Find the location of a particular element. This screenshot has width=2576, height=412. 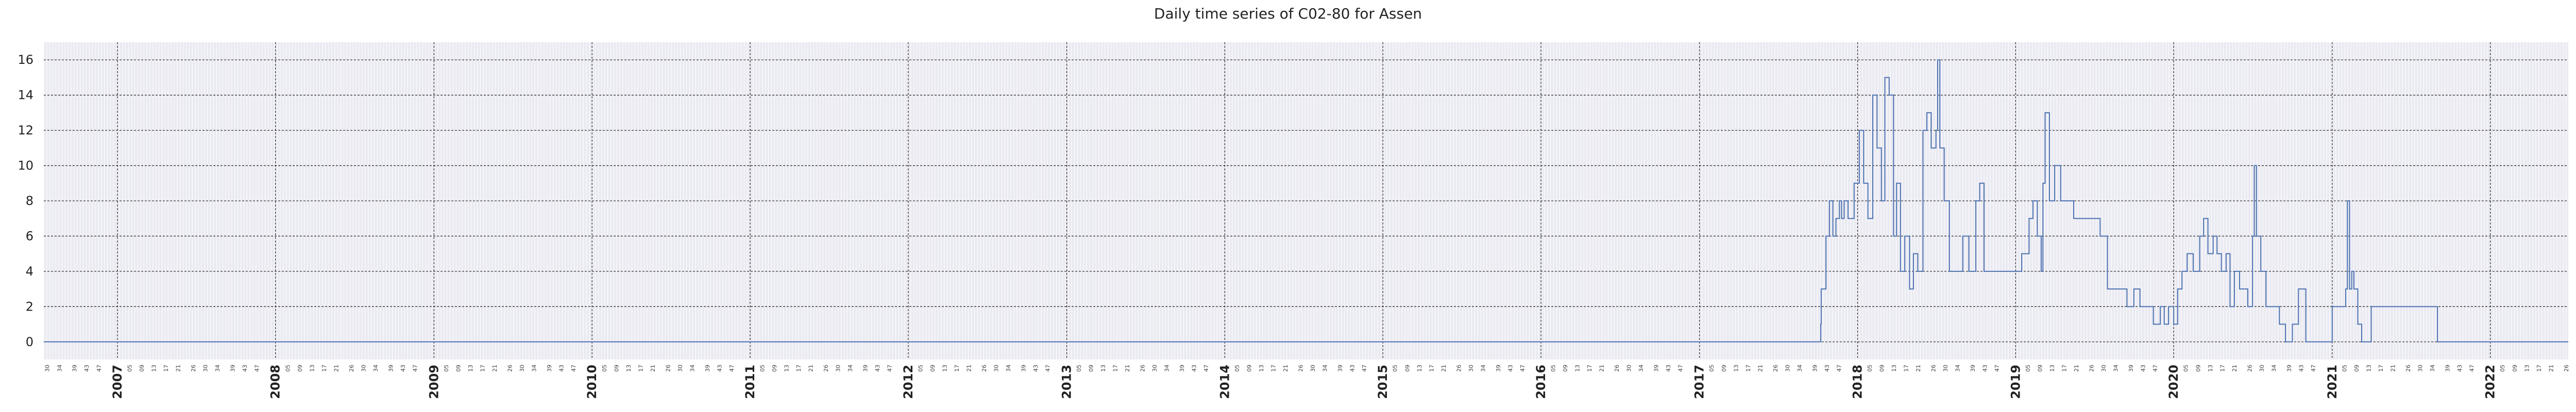

year-tick-label: 2012 is located at coordinates (908, 382).